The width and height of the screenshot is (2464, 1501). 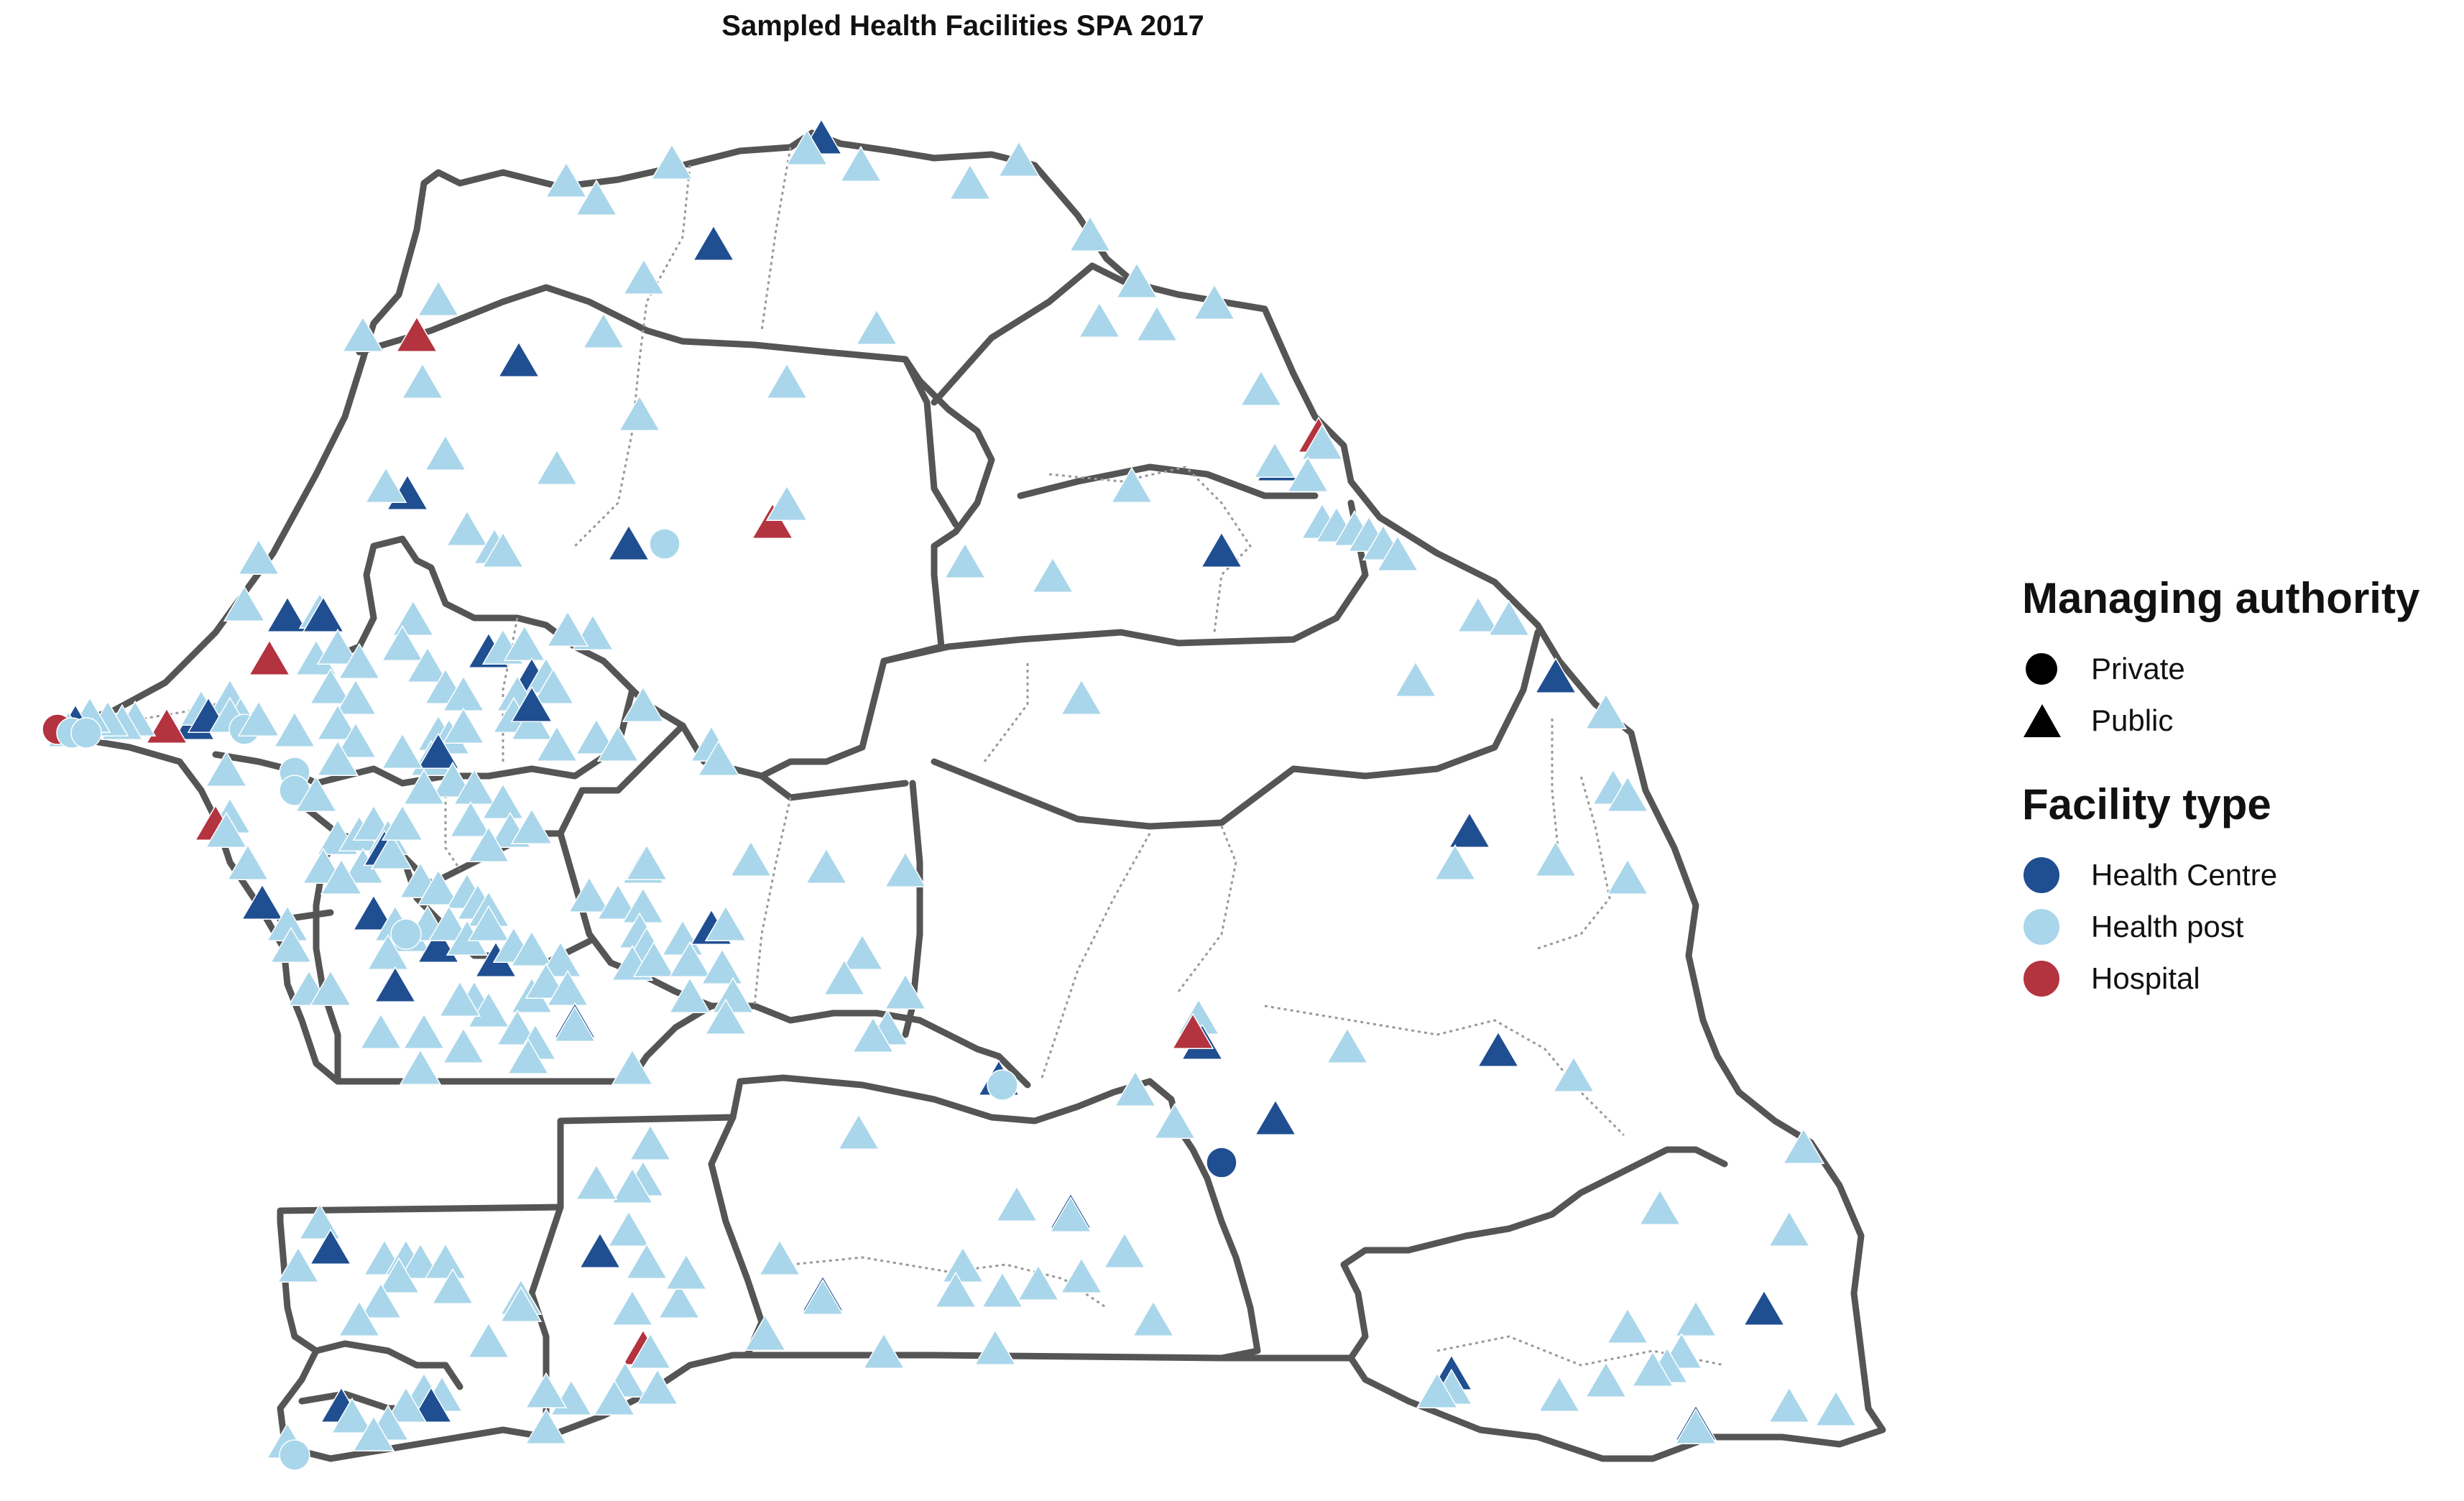 I want to click on legend-title-facility-type: Facility type, so click(x=2146, y=804).